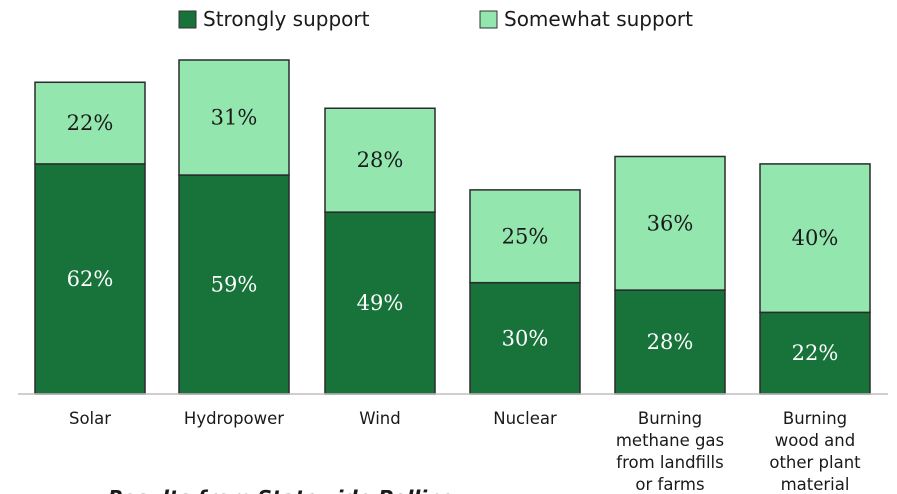 This screenshot has width=897, height=494. I want to click on x-tick-label-line: Nuclear, so click(525, 418).